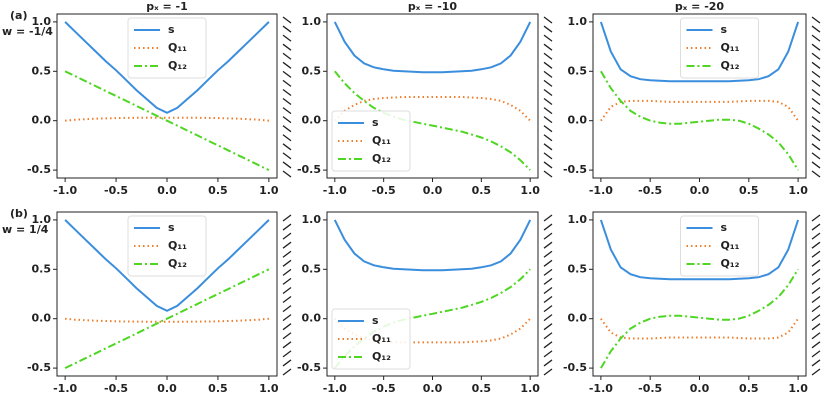 This screenshot has height=396, width=830. I want to click on panel-title: pₓ = -10, so click(433, 6).